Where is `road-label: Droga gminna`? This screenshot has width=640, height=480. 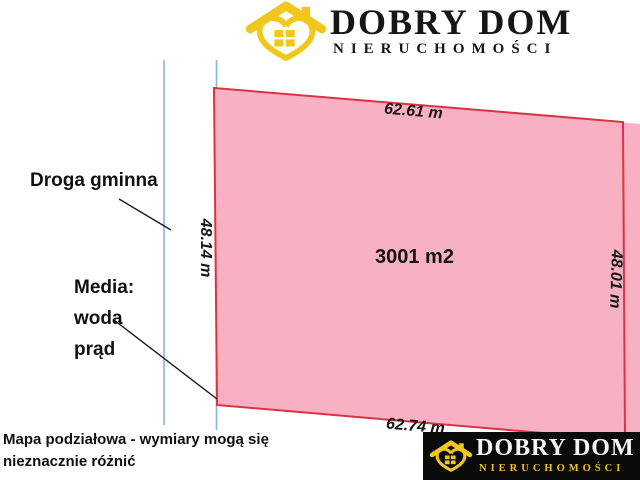 road-label: Droga gminna is located at coordinates (94, 180).